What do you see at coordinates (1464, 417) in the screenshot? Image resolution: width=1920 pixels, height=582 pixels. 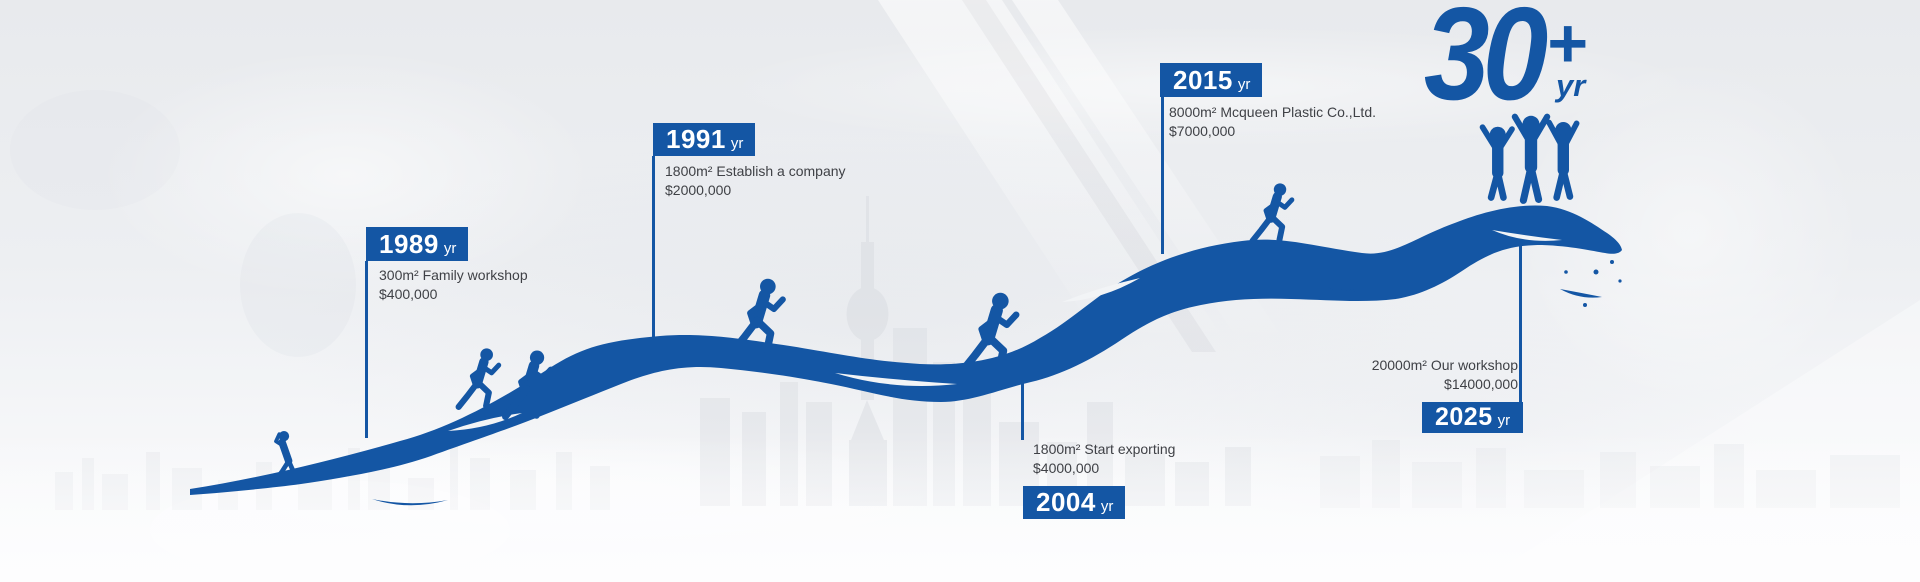 I see `year-label: 2025` at bounding box center [1464, 417].